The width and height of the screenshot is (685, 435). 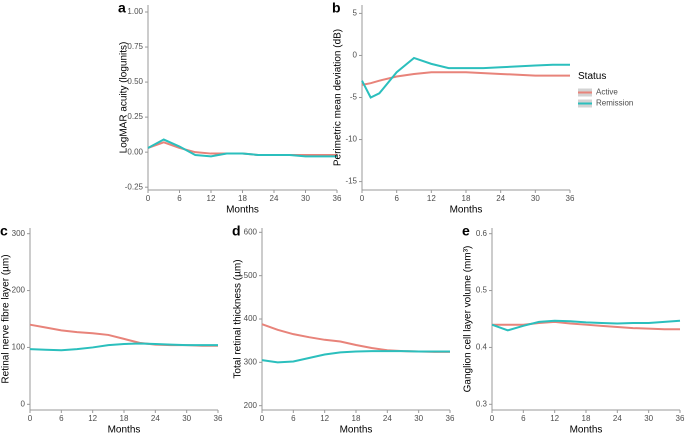 I want to click on y-axis-label: LogMAR acuity (logunits), so click(x=124, y=98).